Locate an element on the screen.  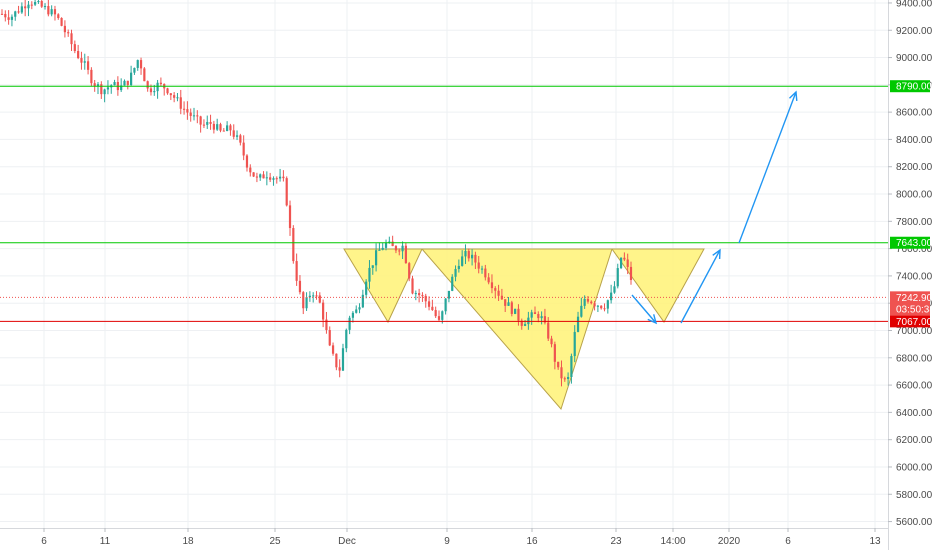
price-tick-label: 8400.00 is located at coordinates (914, 140).